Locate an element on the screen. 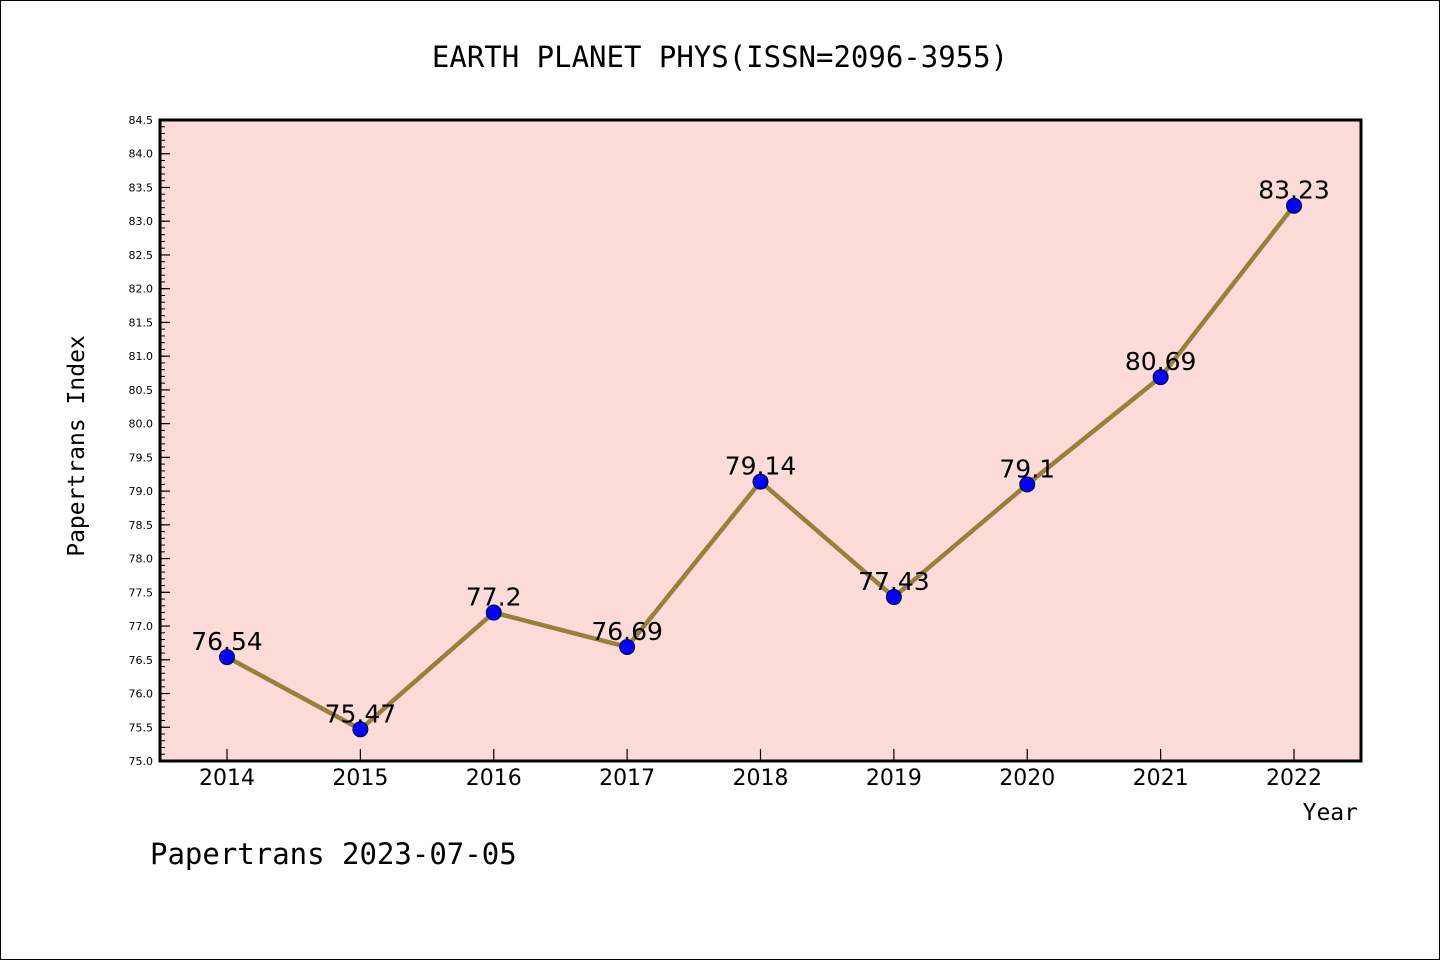 The height and width of the screenshot is (960, 1440). x-axis-ticks: 2014 2015 2016 2017 2018 2019 2020 2021 2022 is located at coordinates (760, 770).